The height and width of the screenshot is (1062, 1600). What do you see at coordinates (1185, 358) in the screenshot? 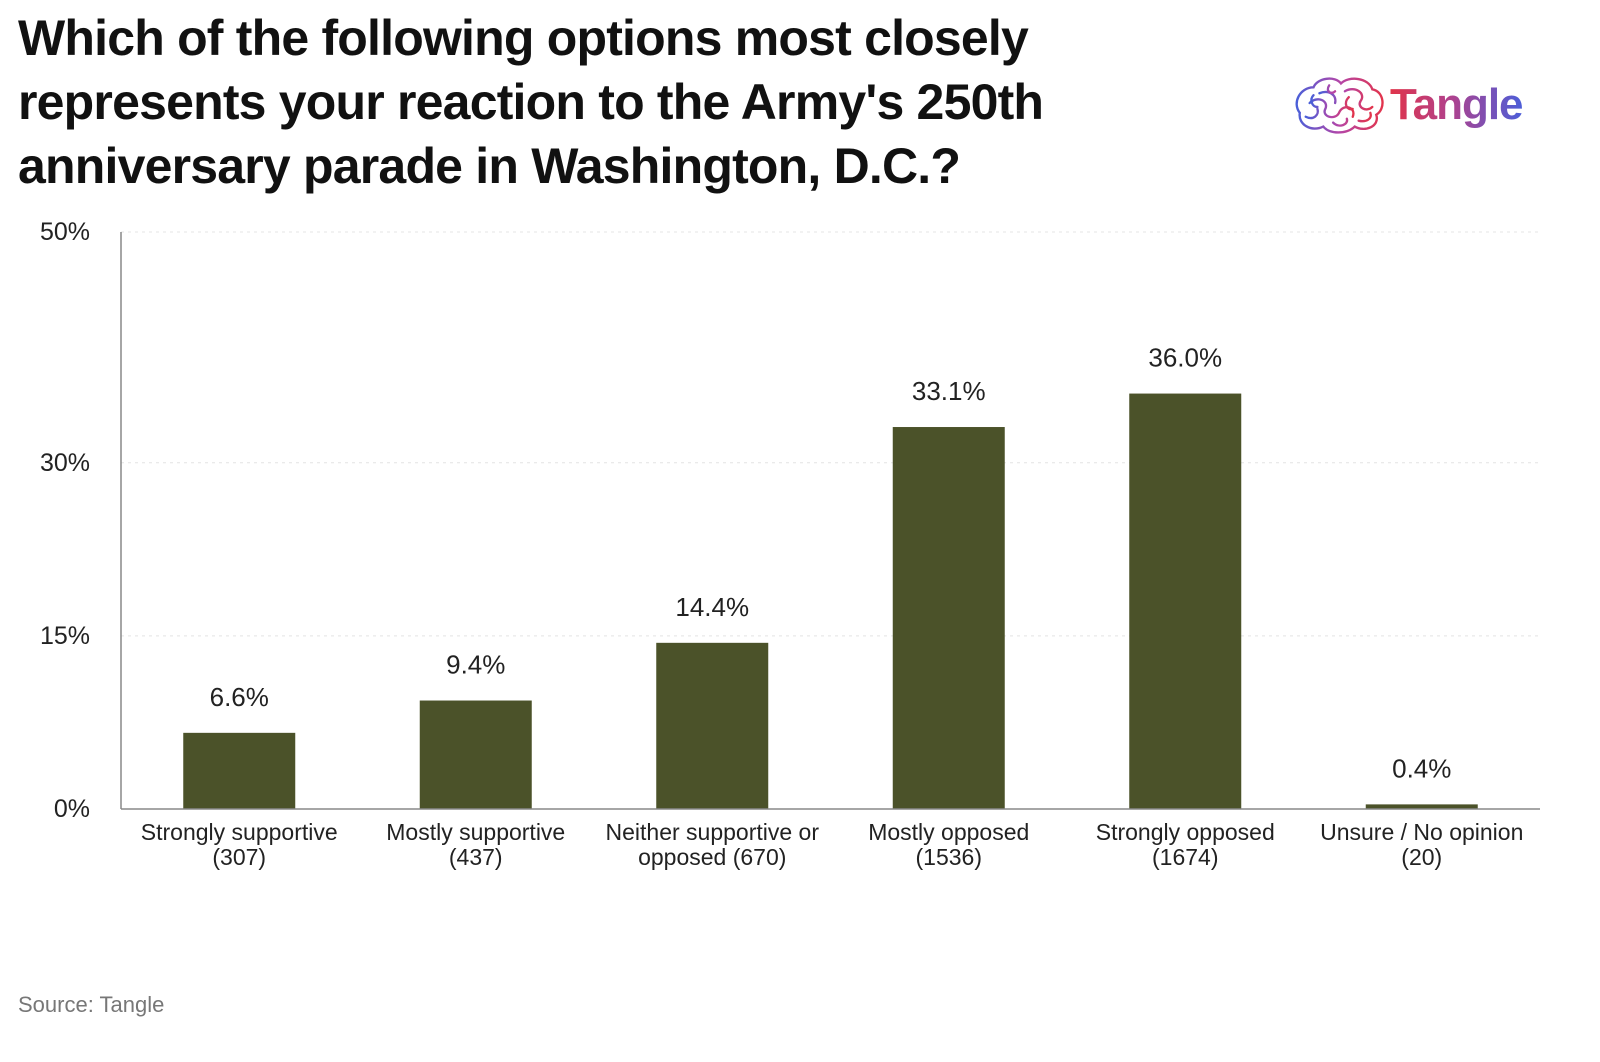
I see `value-label: 36.0%` at bounding box center [1185, 358].